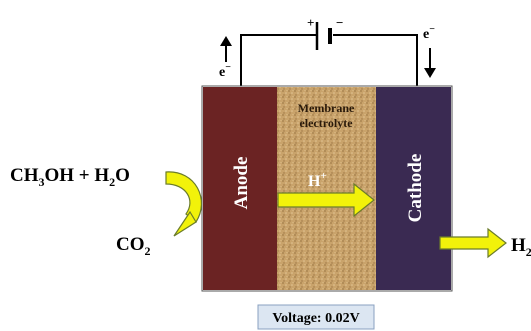 The height and width of the screenshot is (331, 531). What do you see at coordinates (375, 60) in the screenshot?
I see `right-wire` at bounding box center [375, 60].